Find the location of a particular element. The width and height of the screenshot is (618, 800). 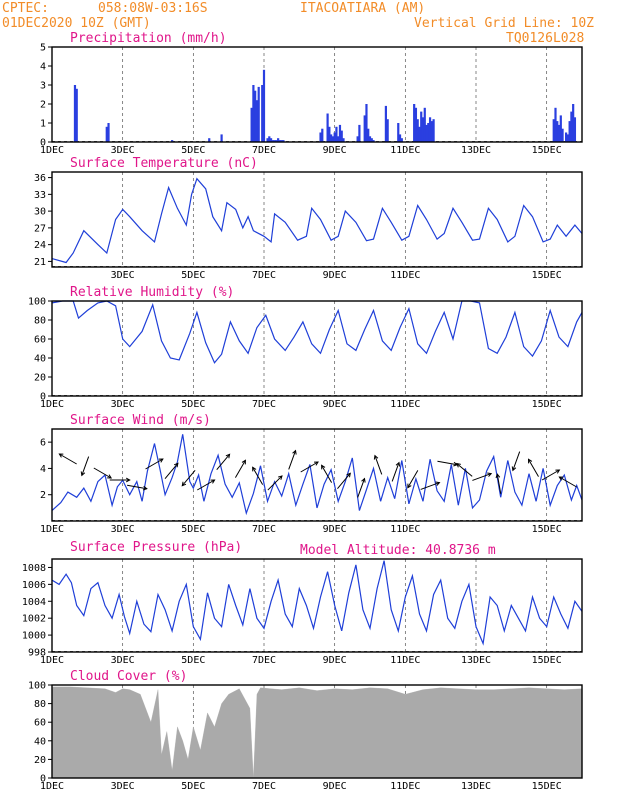

y-tick-label: 5 is located at coordinates (43, 48).